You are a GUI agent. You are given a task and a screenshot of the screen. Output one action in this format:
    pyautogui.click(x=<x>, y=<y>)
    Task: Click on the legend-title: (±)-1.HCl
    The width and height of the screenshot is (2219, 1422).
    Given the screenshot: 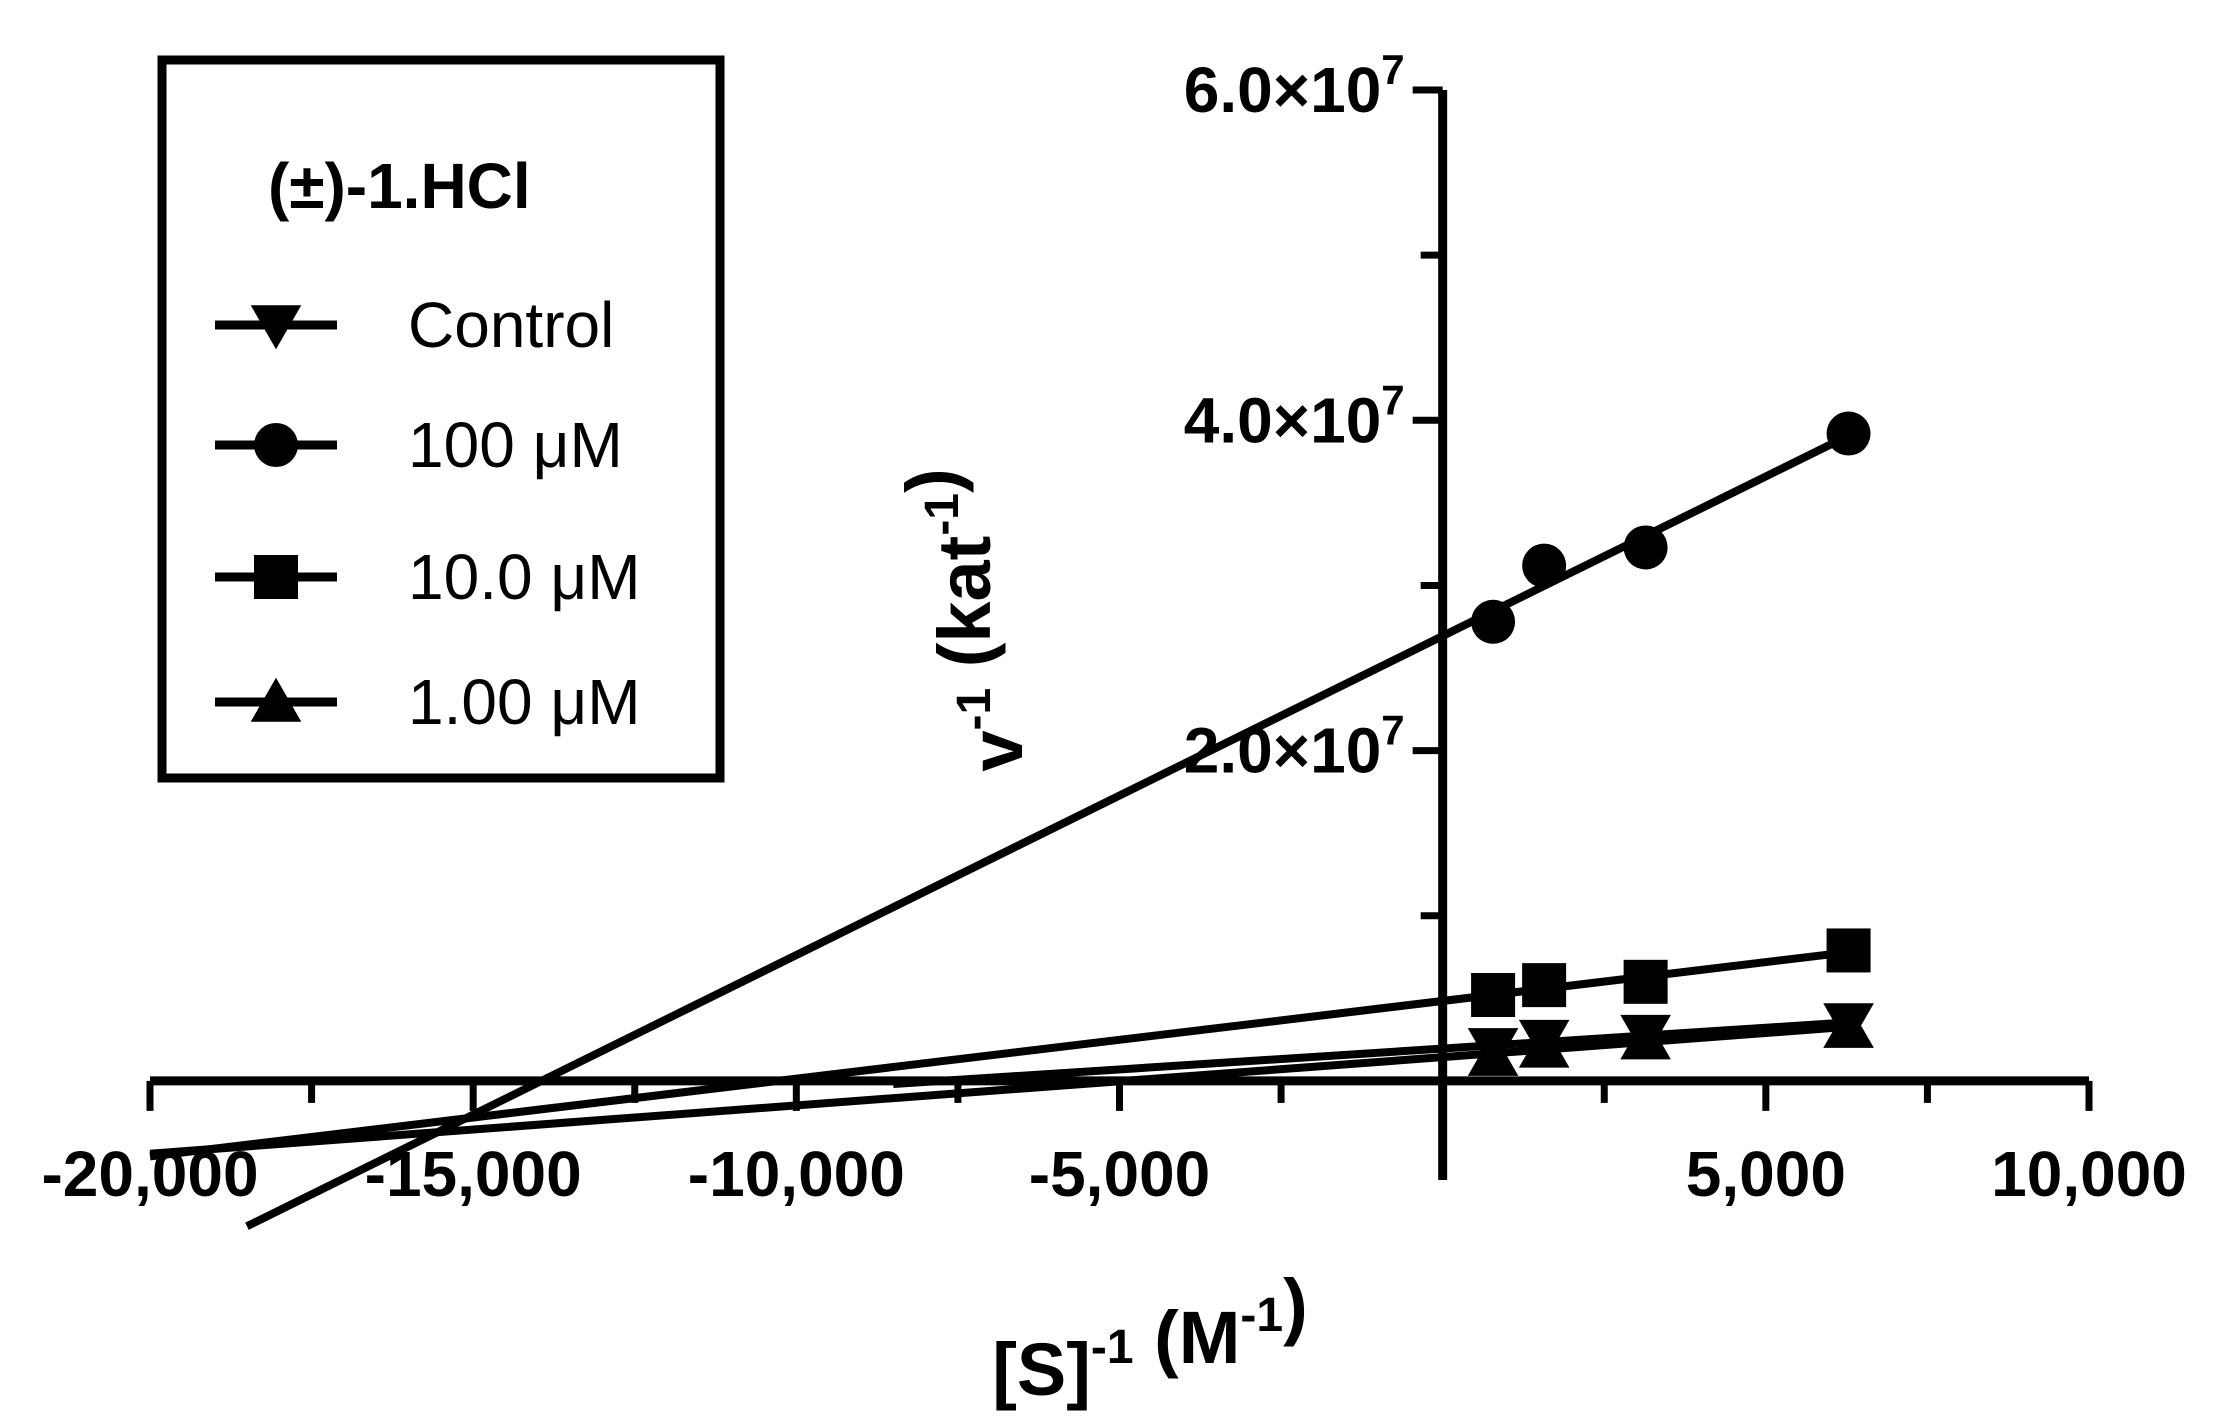 What is the action you would take?
    pyautogui.click(x=399, y=186)
    